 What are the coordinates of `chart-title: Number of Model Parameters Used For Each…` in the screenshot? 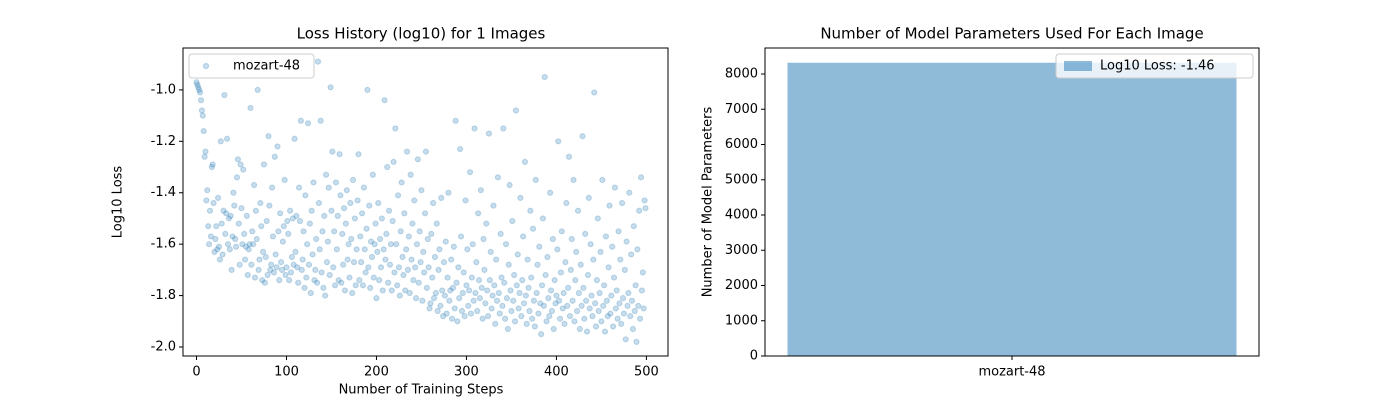 It's located at (1011, 34).